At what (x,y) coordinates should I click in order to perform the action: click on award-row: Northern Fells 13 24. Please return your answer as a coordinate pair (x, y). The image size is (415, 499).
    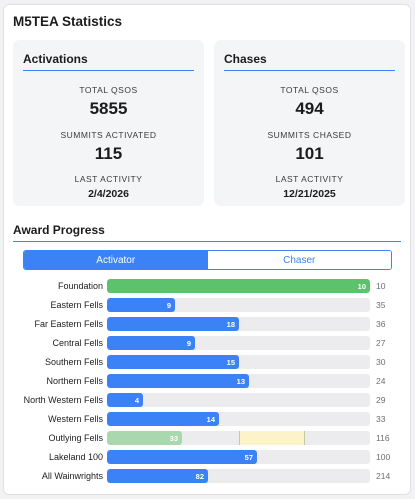
    Looking at the image, I should click on (207, 381).